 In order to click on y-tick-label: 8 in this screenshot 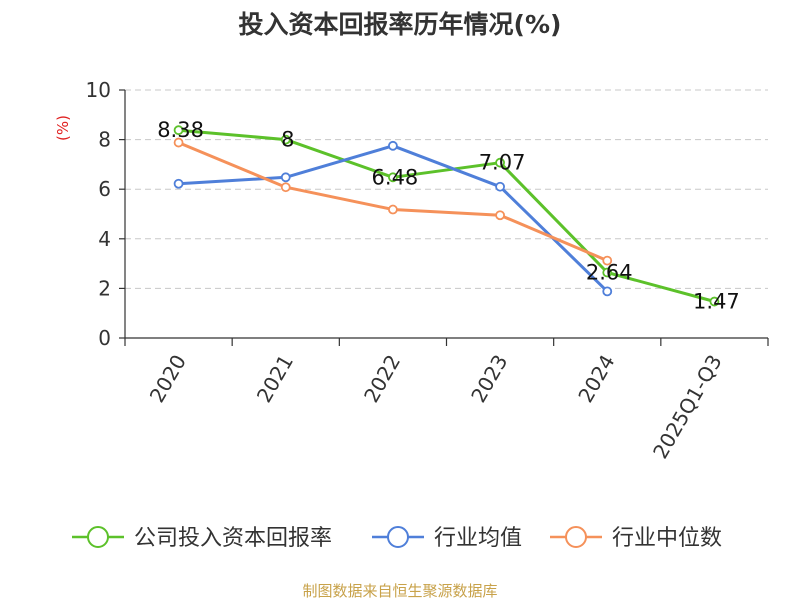, I will do `click(104, 140)`.